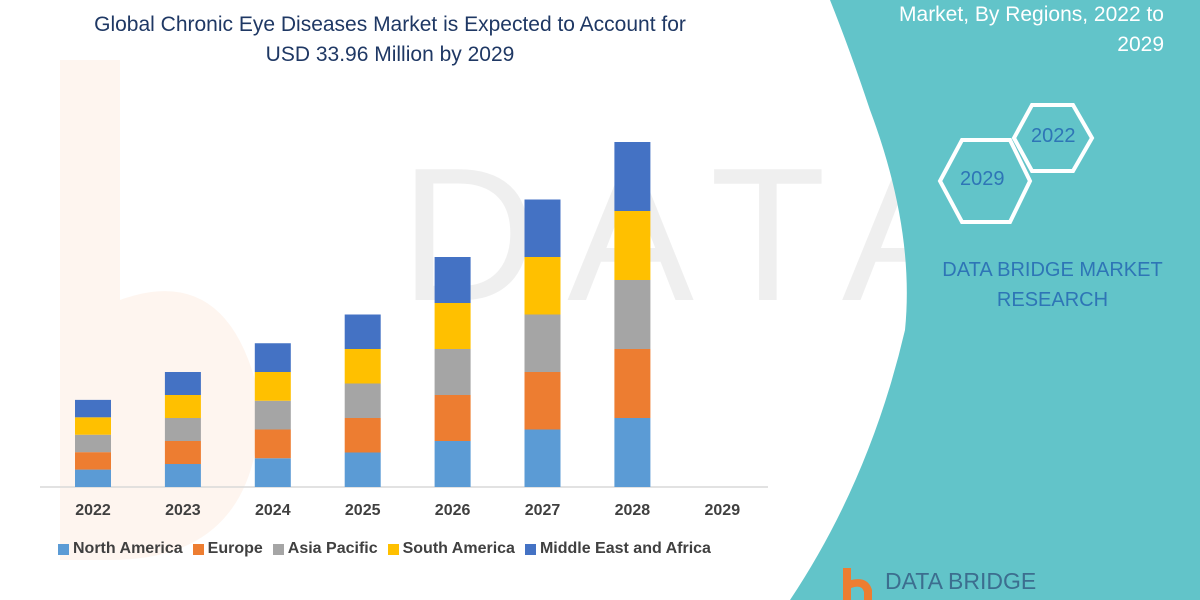  I want to click on legend-label: North America, so click(128, 548).